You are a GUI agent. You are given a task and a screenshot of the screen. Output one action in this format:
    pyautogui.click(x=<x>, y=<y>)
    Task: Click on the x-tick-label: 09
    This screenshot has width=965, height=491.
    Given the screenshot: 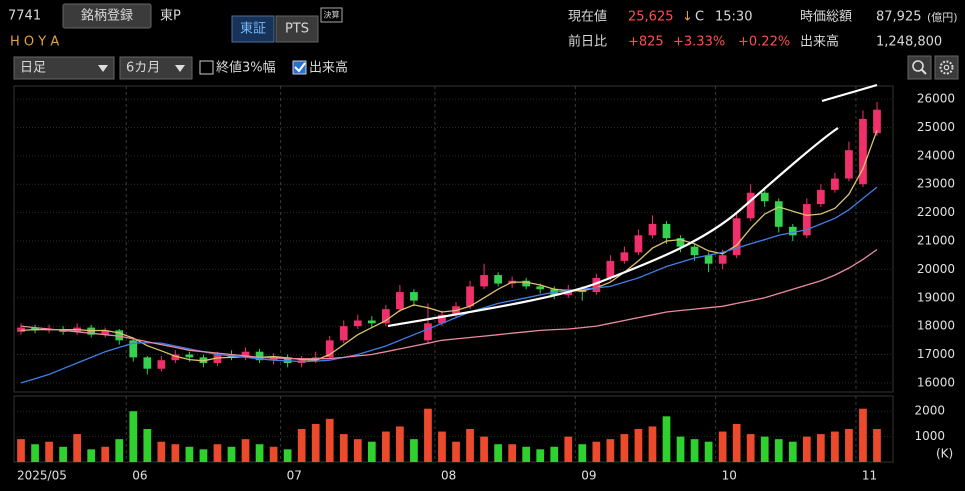 What is the action you would take?
    pyautogui.click(x=588, y=476)
    